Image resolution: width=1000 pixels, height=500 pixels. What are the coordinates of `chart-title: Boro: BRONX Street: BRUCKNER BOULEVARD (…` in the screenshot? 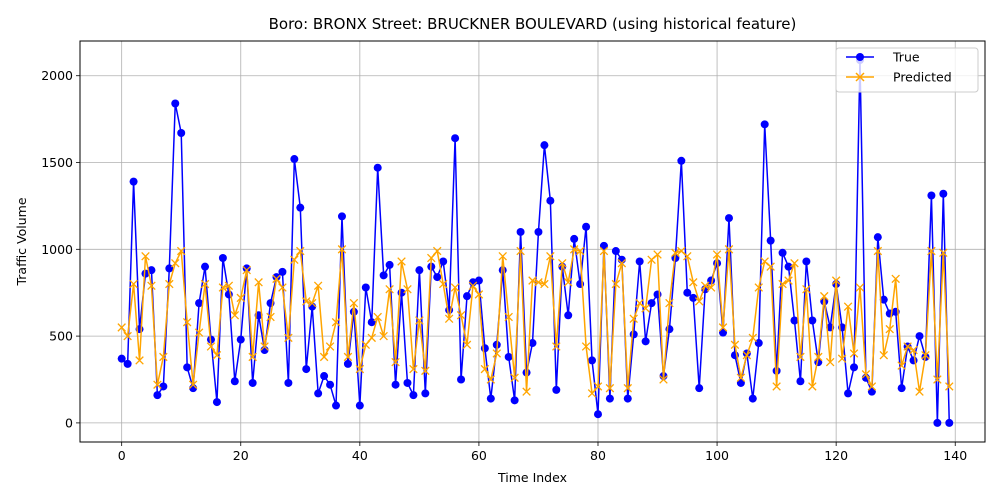 It's located at (533, 24).